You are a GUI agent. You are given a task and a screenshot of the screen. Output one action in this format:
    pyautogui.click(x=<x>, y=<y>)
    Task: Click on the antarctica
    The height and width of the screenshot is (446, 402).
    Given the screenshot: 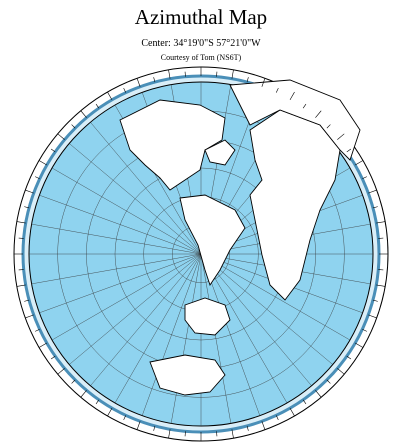 What is the action you would take?
    pyautogui.click(x=207, y=316)
    